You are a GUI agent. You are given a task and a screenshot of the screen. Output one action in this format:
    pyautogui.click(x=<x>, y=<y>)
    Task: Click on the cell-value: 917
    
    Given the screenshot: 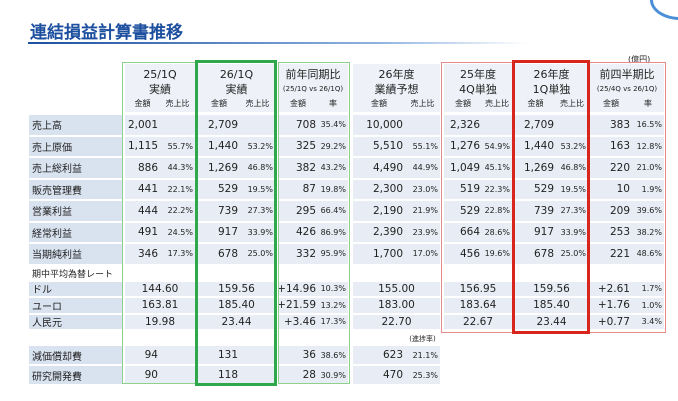 What is the action you would take?
    pyautogui.click(x=227, y=232)
    